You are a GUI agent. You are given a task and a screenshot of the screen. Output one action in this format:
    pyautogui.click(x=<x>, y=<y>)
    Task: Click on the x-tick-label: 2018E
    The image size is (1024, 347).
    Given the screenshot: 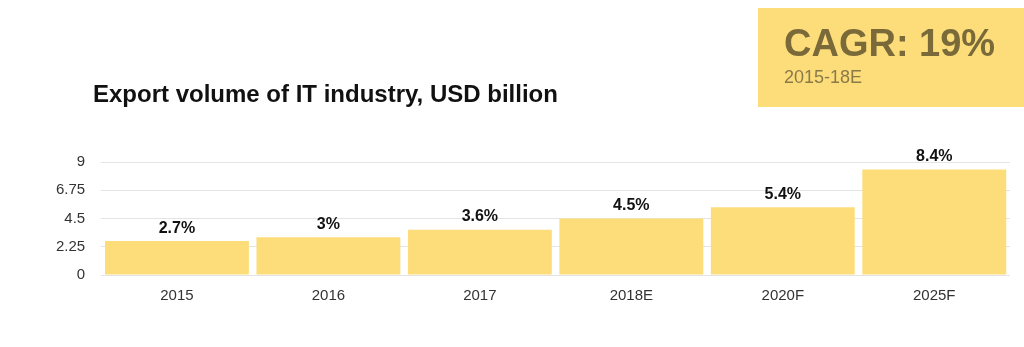 What is the action you would take?
    pyautogui.click(x=631, y=295)
    